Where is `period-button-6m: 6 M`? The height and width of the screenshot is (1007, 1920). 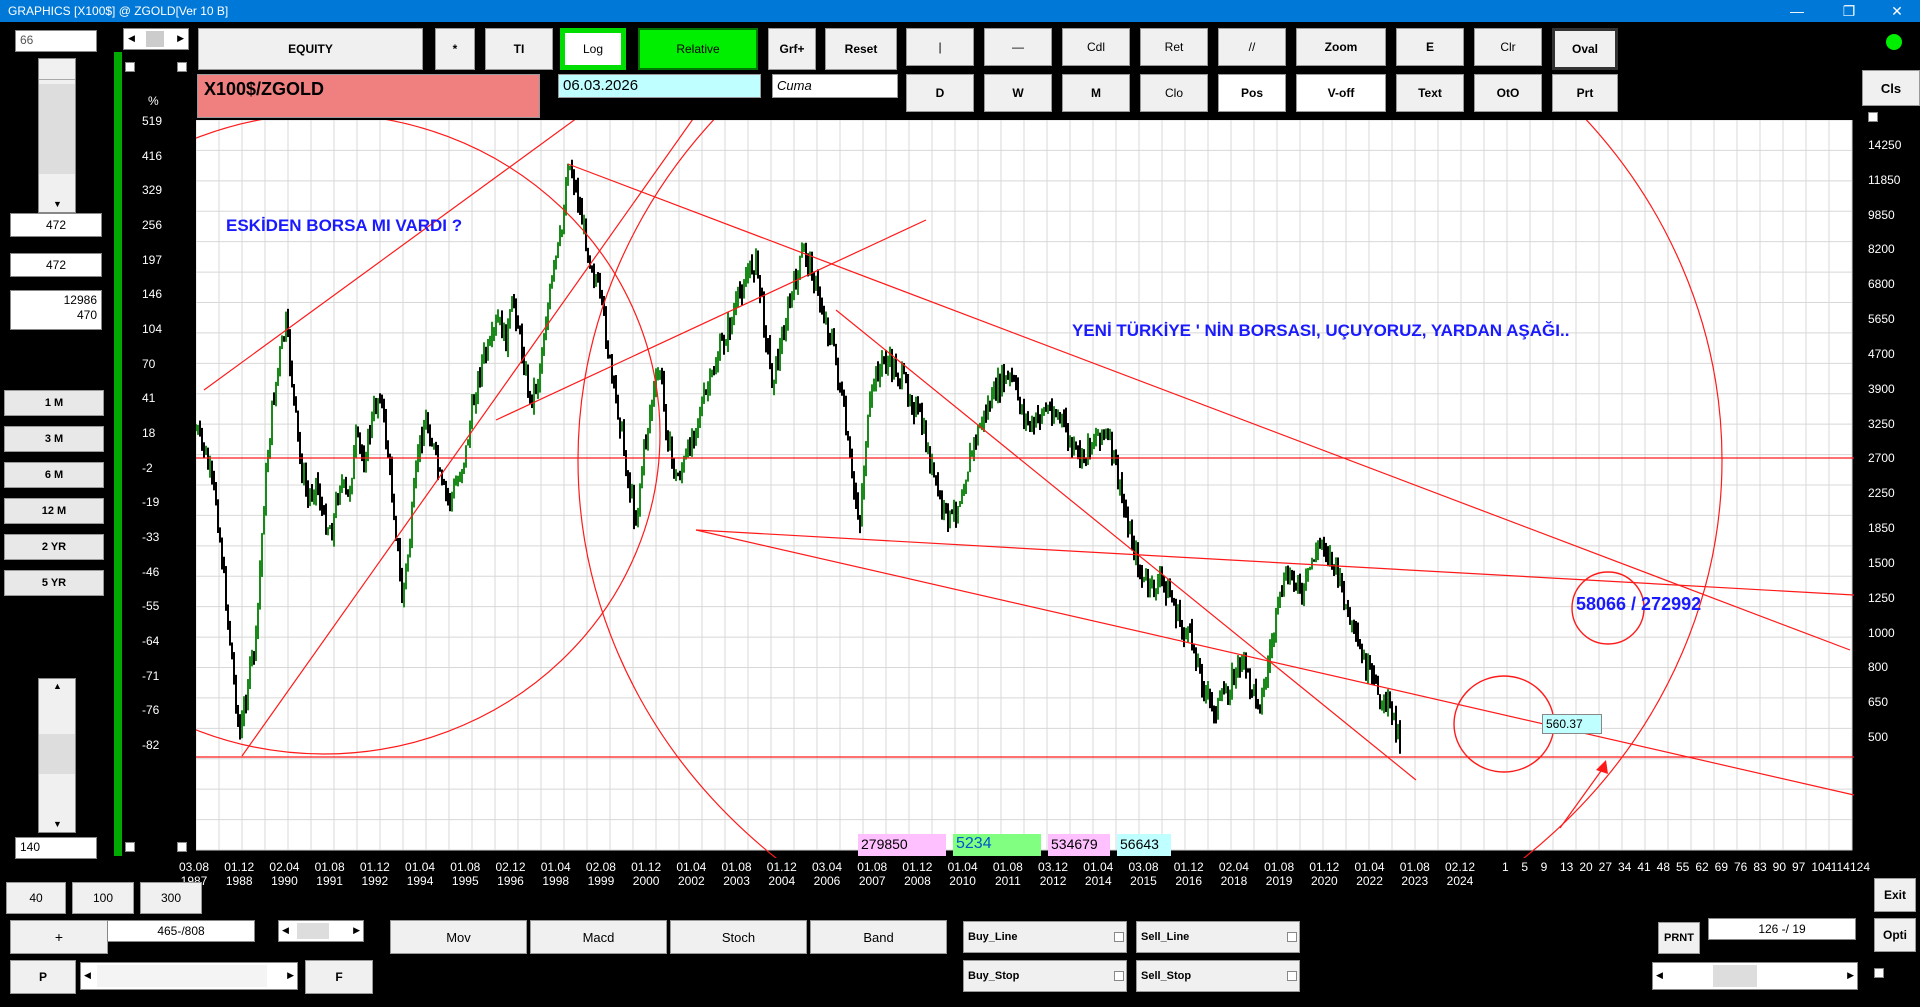 period-button-6m: 6 M is located at coordinates (54, 475).